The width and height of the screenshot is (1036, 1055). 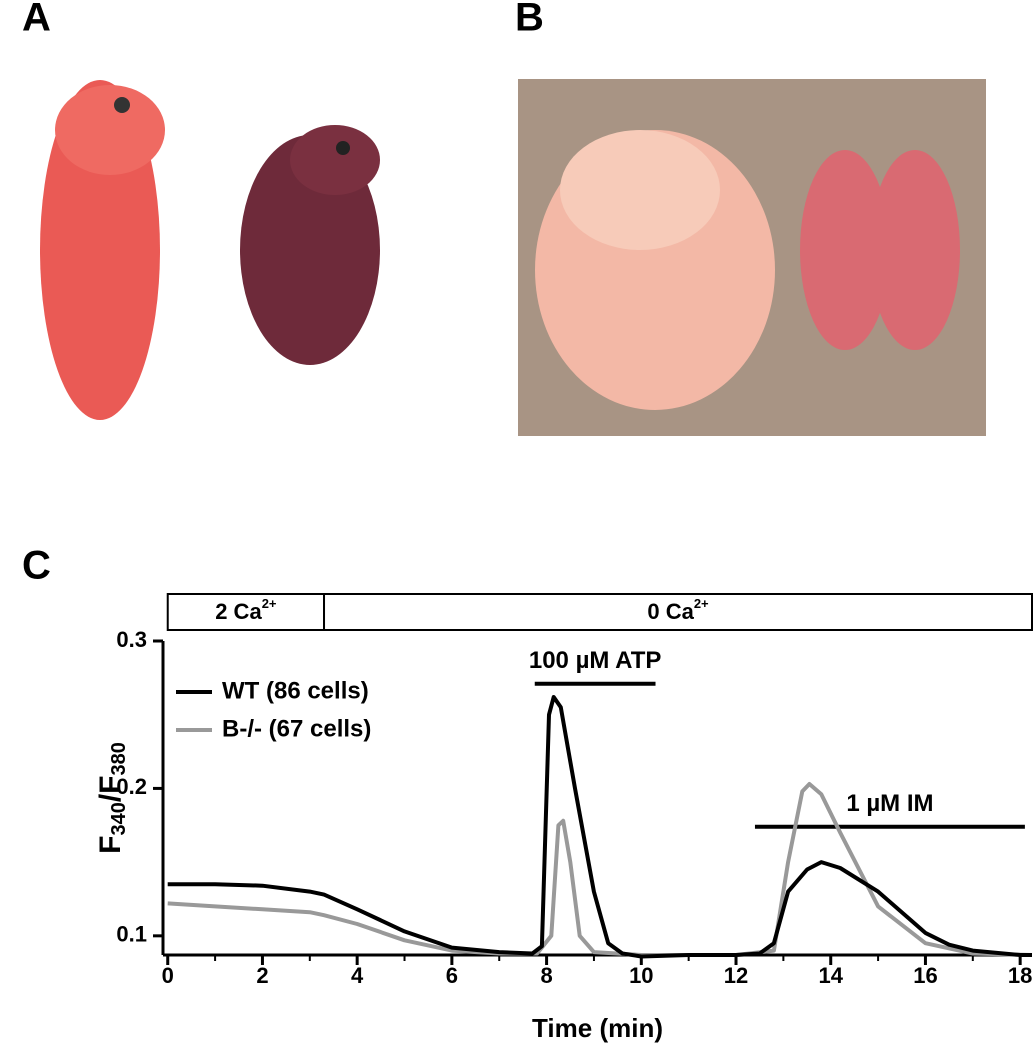 What do you see at coordinates (641, 975) in the screenshot?
I see `x-tick-label: 10` at bounding box center [641, 975].